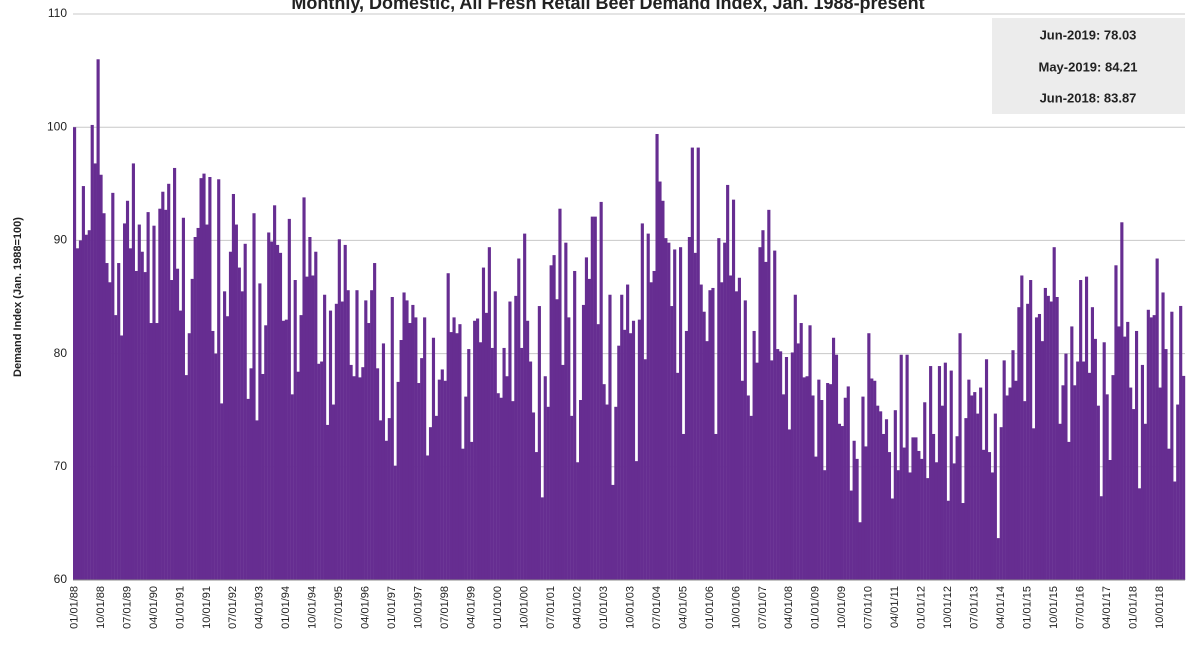 The height and width of the screenshot is (649, 1187). What do you see at coordinates (604, 607) in the screenshot?
I see `x-tick-label: 01/01/03` at bounding box center [604, 607].